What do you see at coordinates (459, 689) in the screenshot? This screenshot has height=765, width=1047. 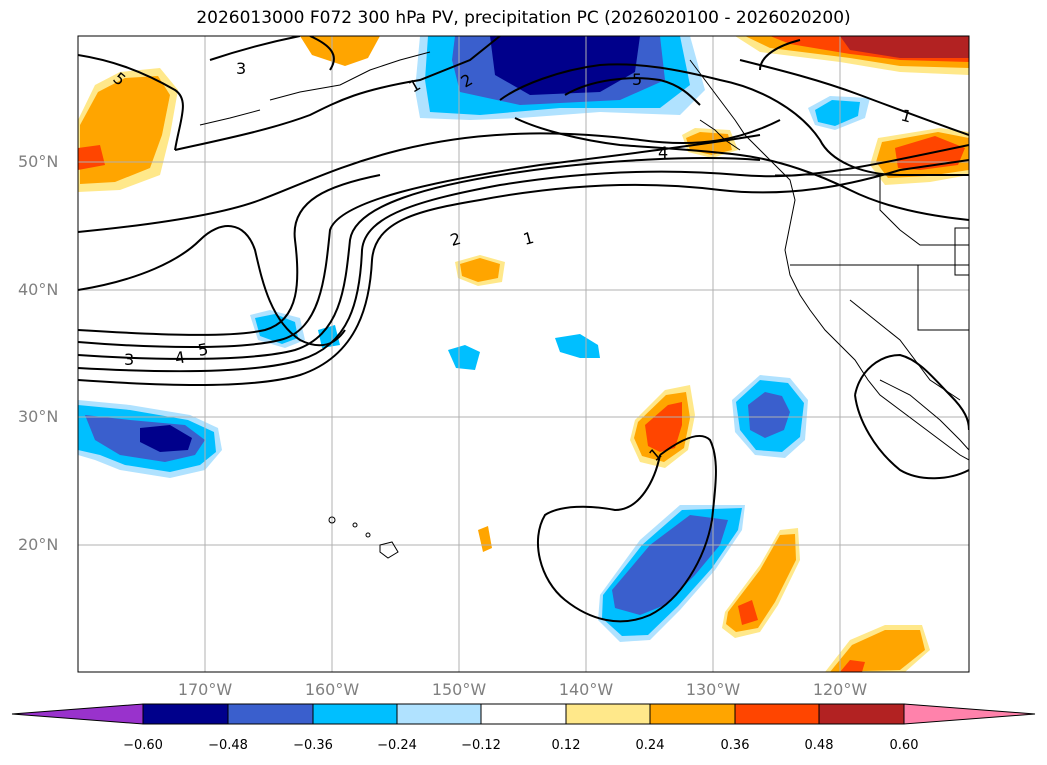 I see `lon-label-150w: 150°W` at bounding box center [459, 689].